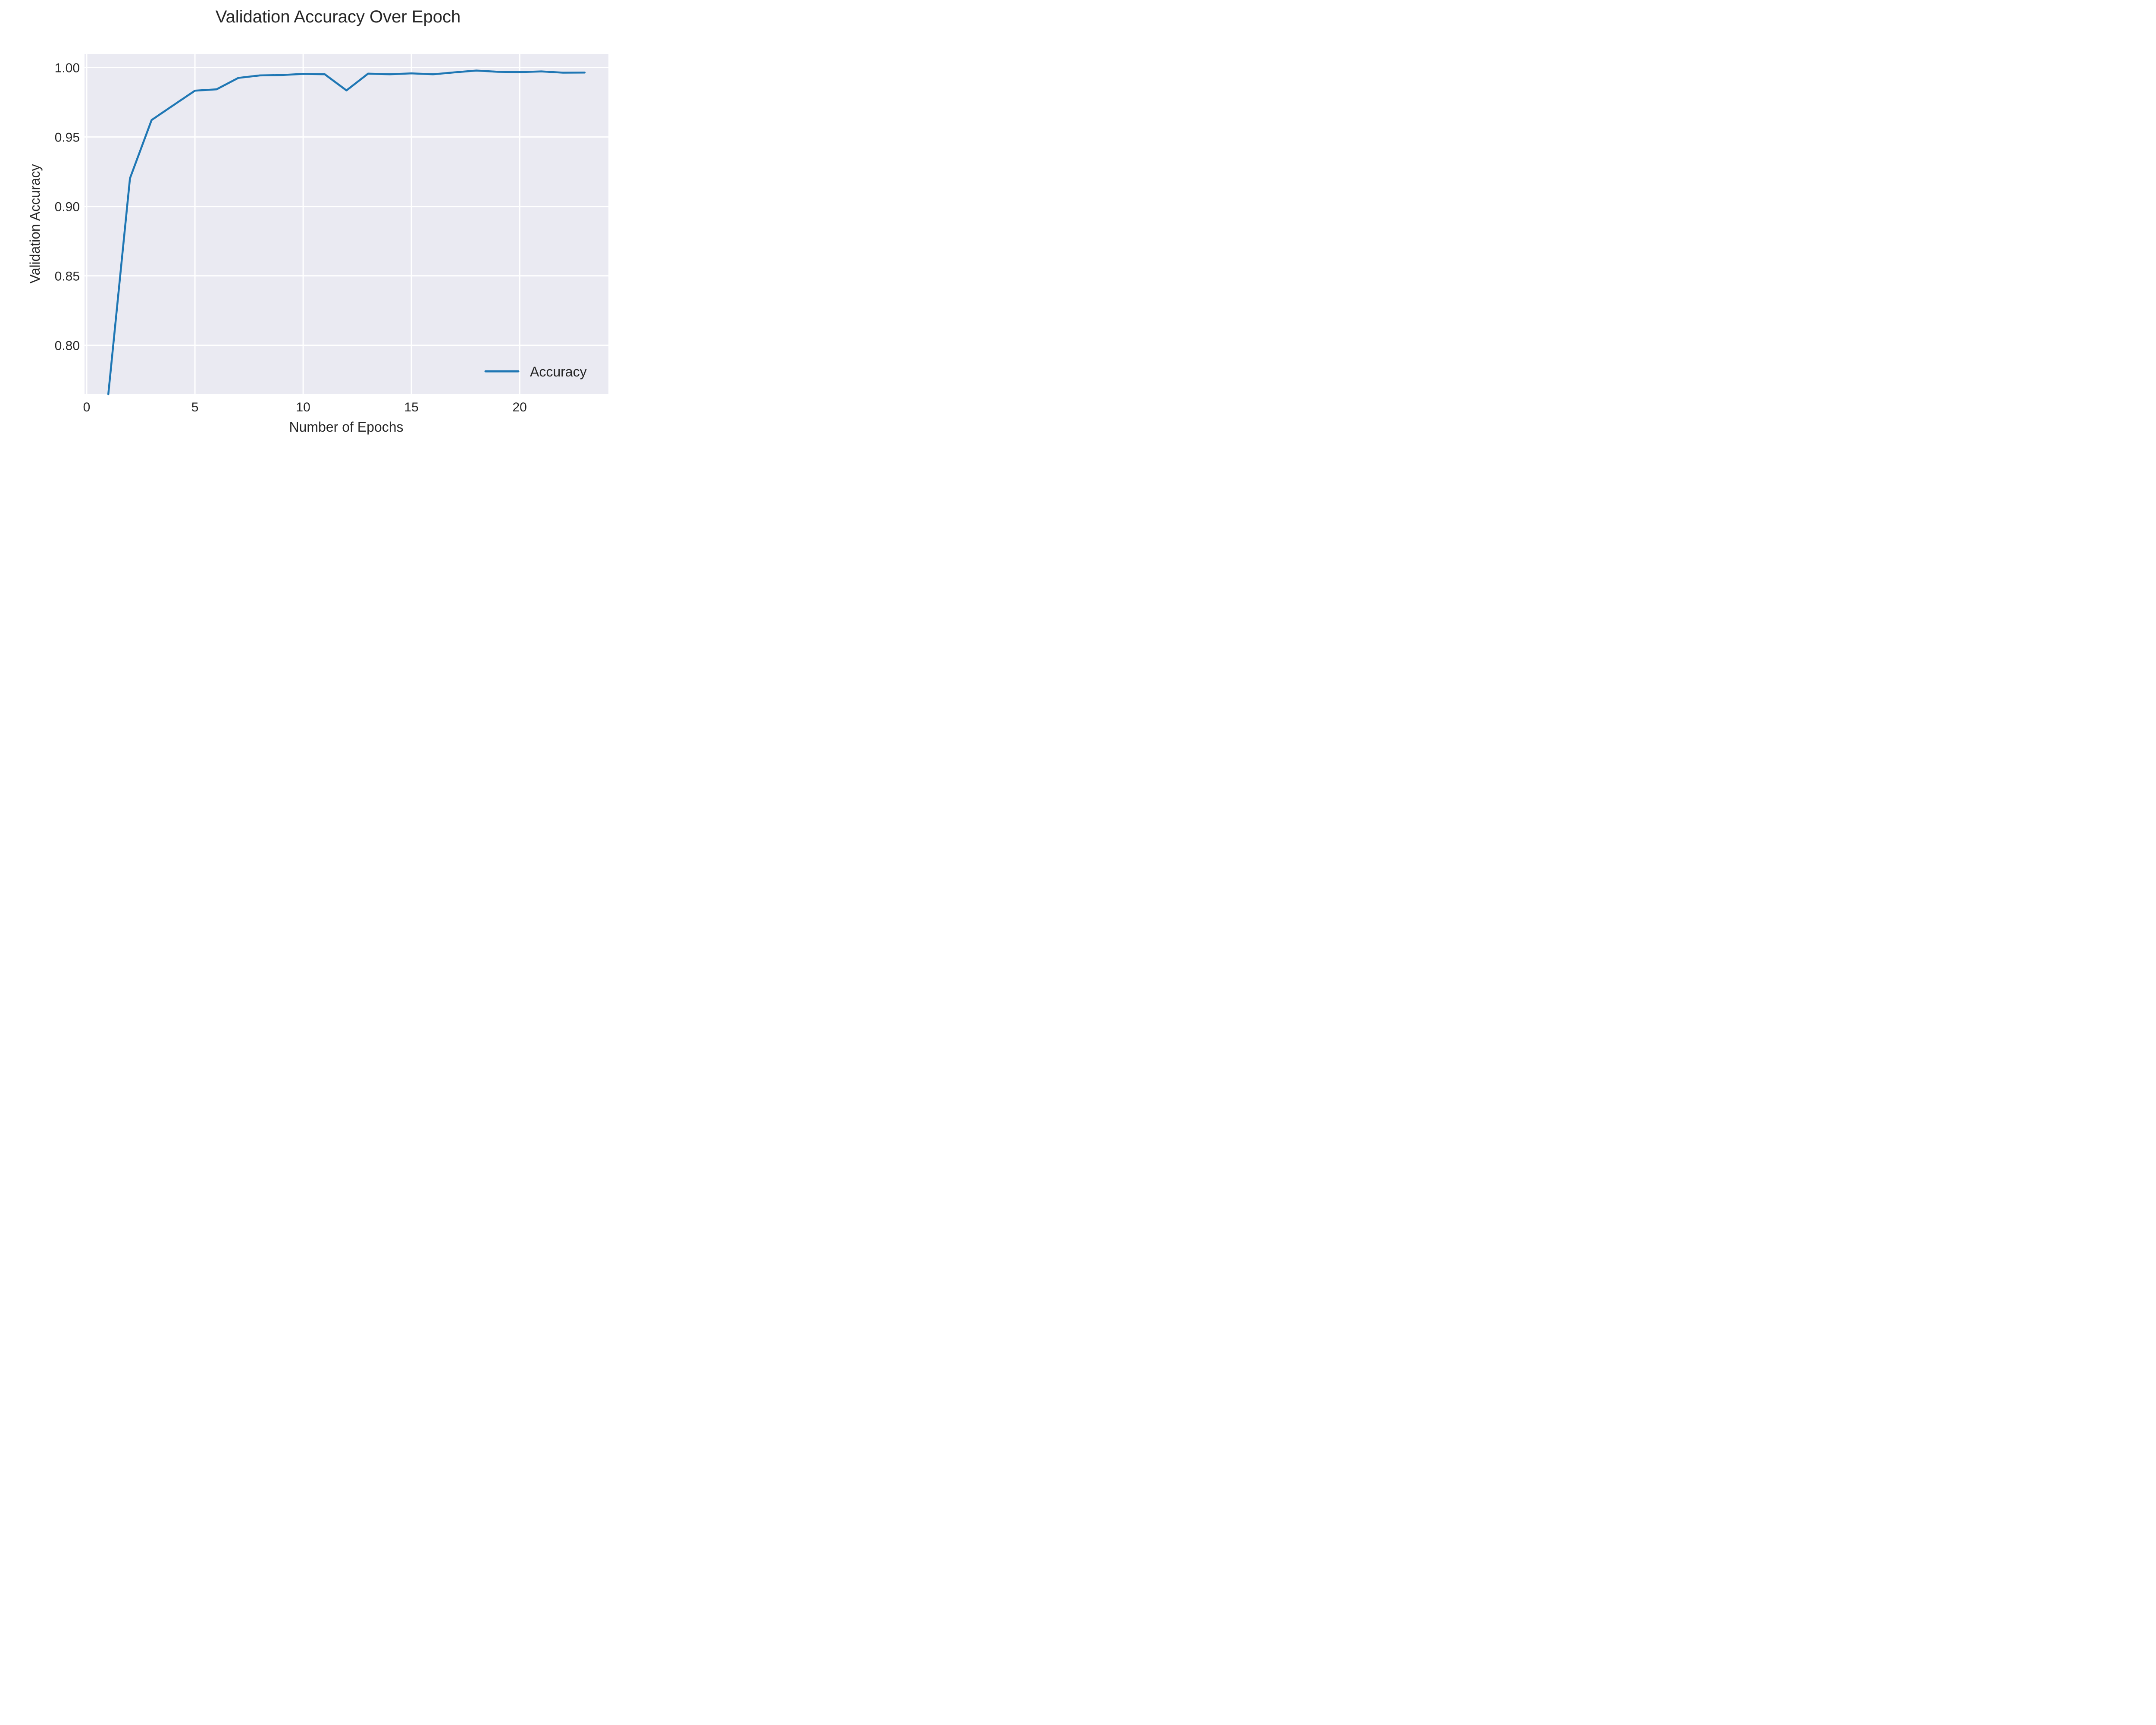 This screenshot has height=1725, width=2156. I want to click on y-tick-labels: 0.80 0.85 0.90 0.95 1.00, so click(67, 207).